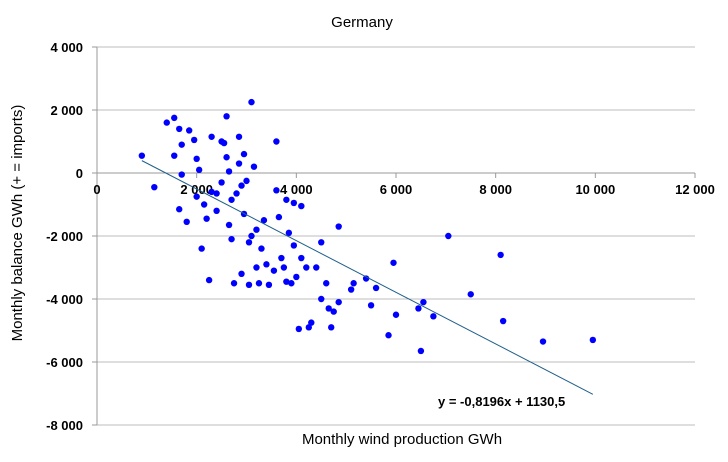  Describe the element at coordinates (495, 189) in the screenshot. I see `x-tick-label: 8 000` at that location.